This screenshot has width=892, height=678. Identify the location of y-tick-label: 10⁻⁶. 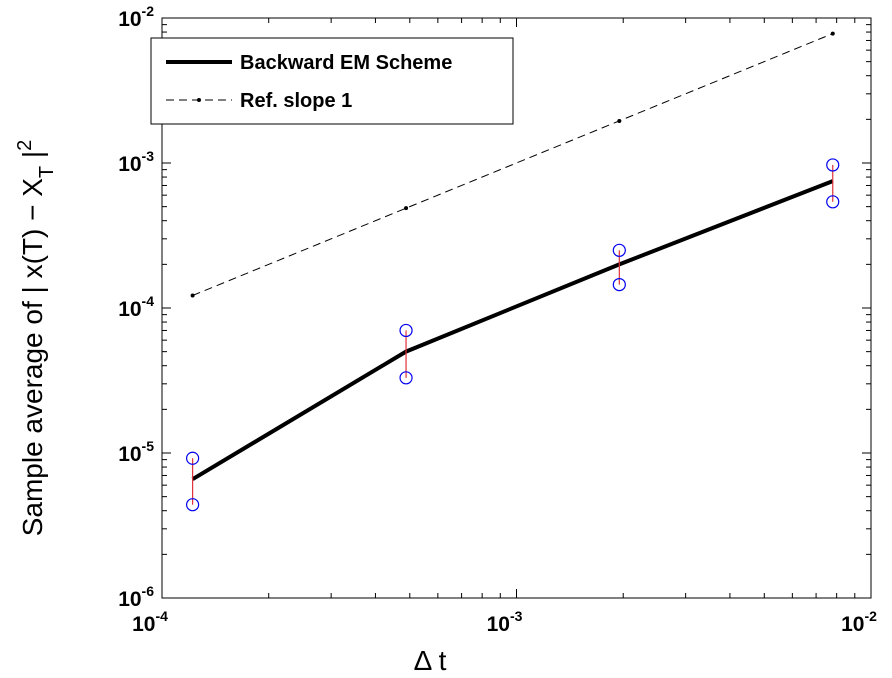
(136, 597).